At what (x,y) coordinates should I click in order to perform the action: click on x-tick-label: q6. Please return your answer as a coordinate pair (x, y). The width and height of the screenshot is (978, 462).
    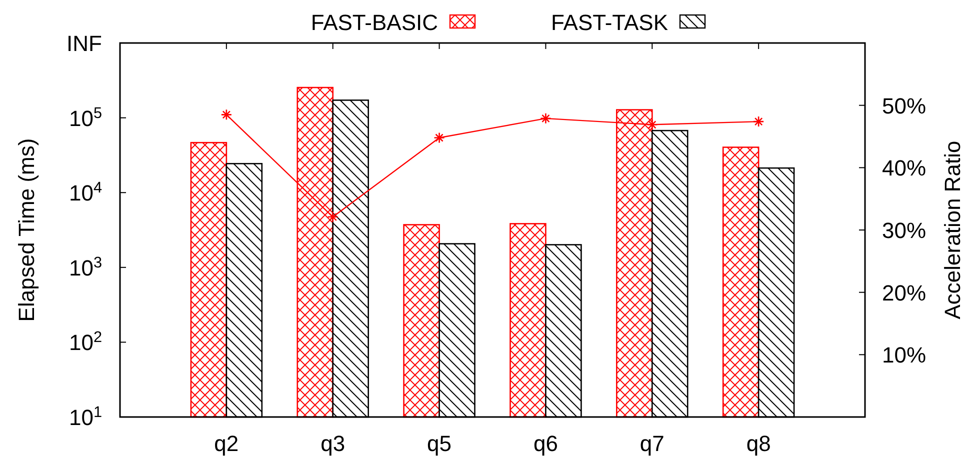
    Looking at the image, I should click on (545, 443).